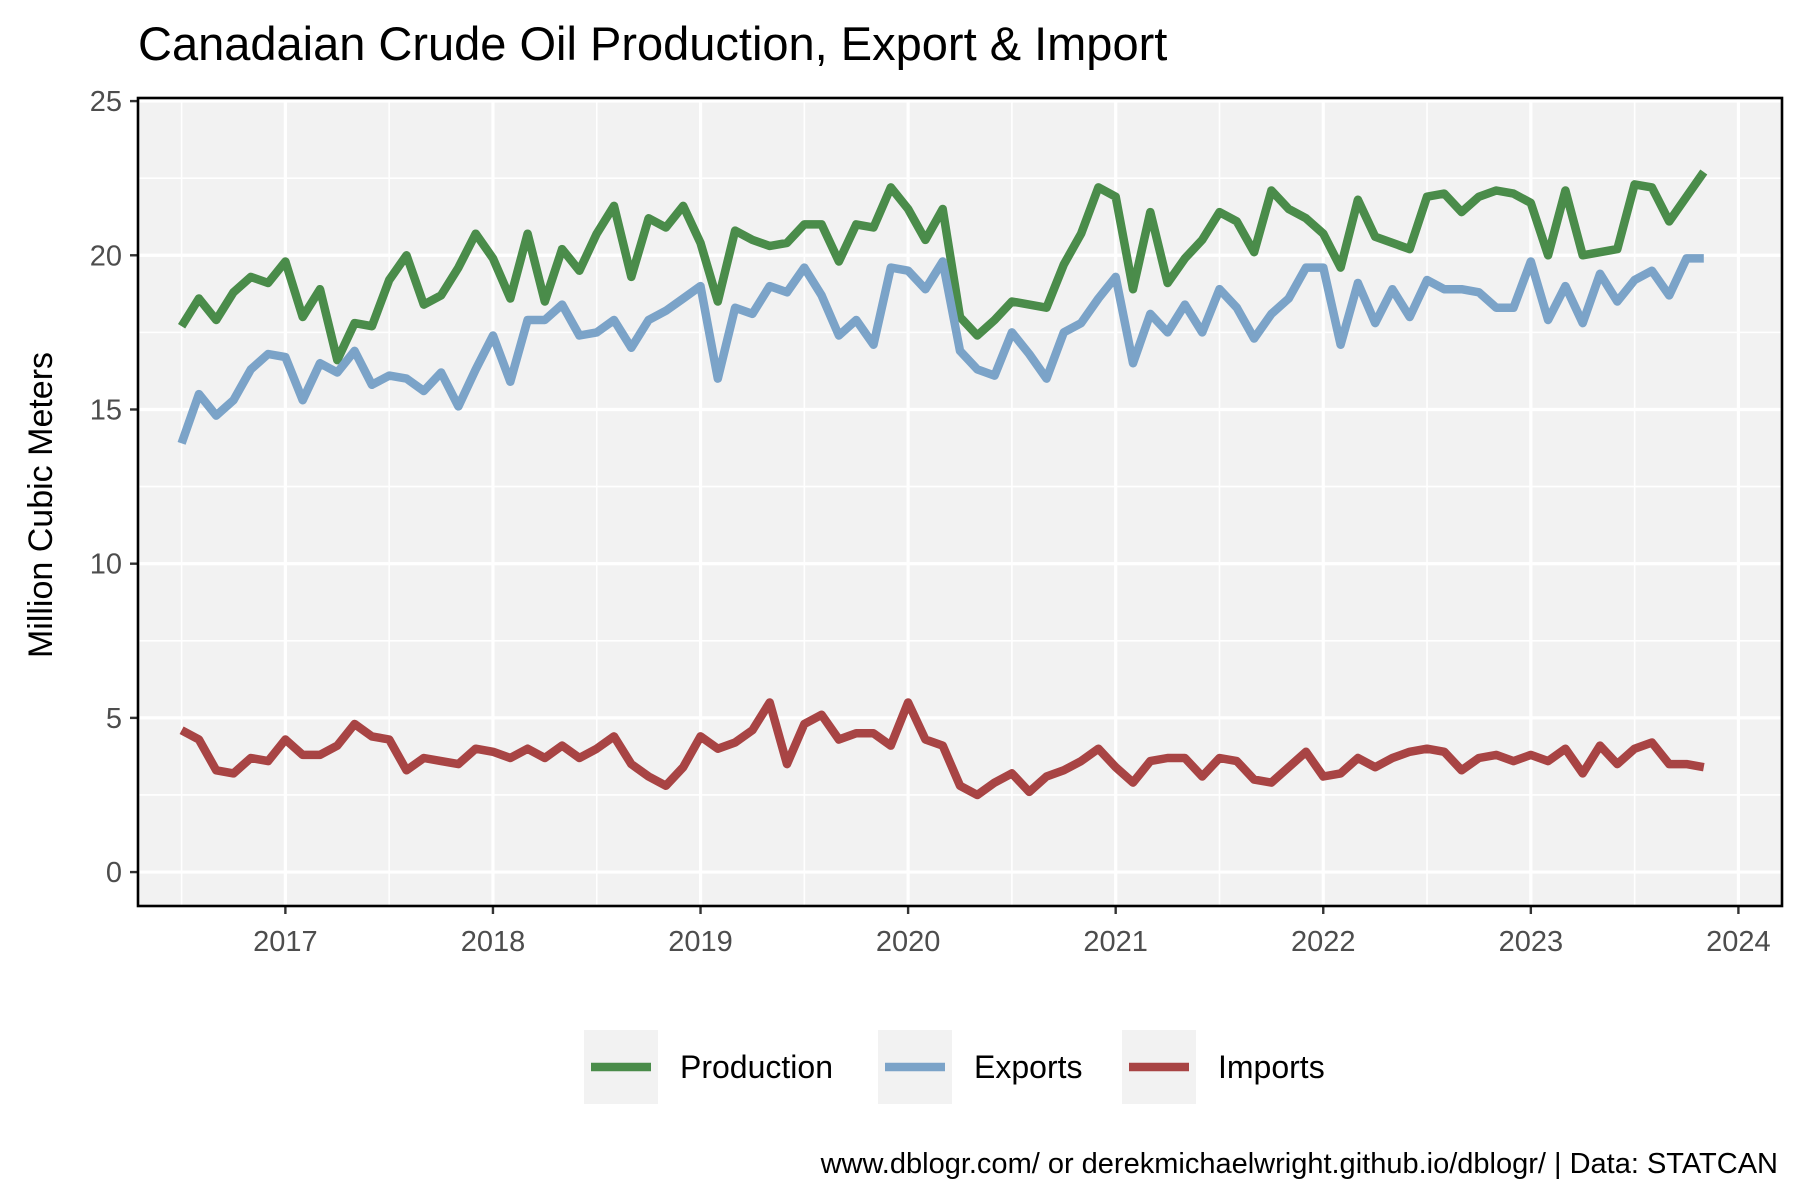 This screenshot has height=1200, width=1800. What do you see at coordinates (1738, 942) in the screenshot?
I see `x-tick-label: 2024` at bounding box center [1738, 942].